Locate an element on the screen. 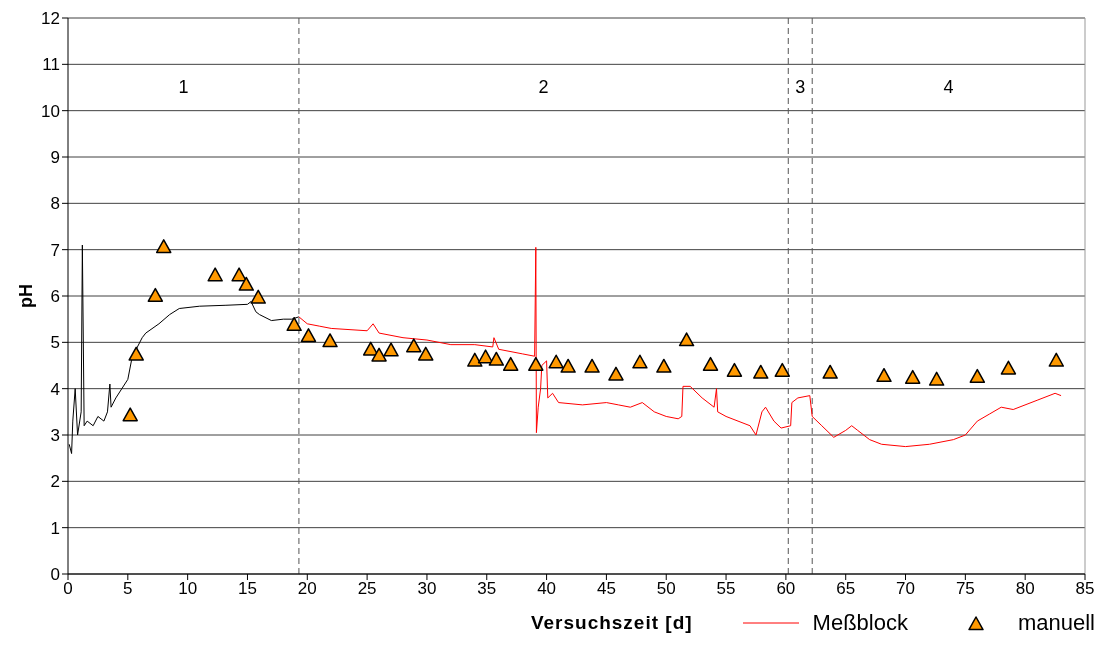  y-tick-label: 1 is located at coordinates (55, 528).